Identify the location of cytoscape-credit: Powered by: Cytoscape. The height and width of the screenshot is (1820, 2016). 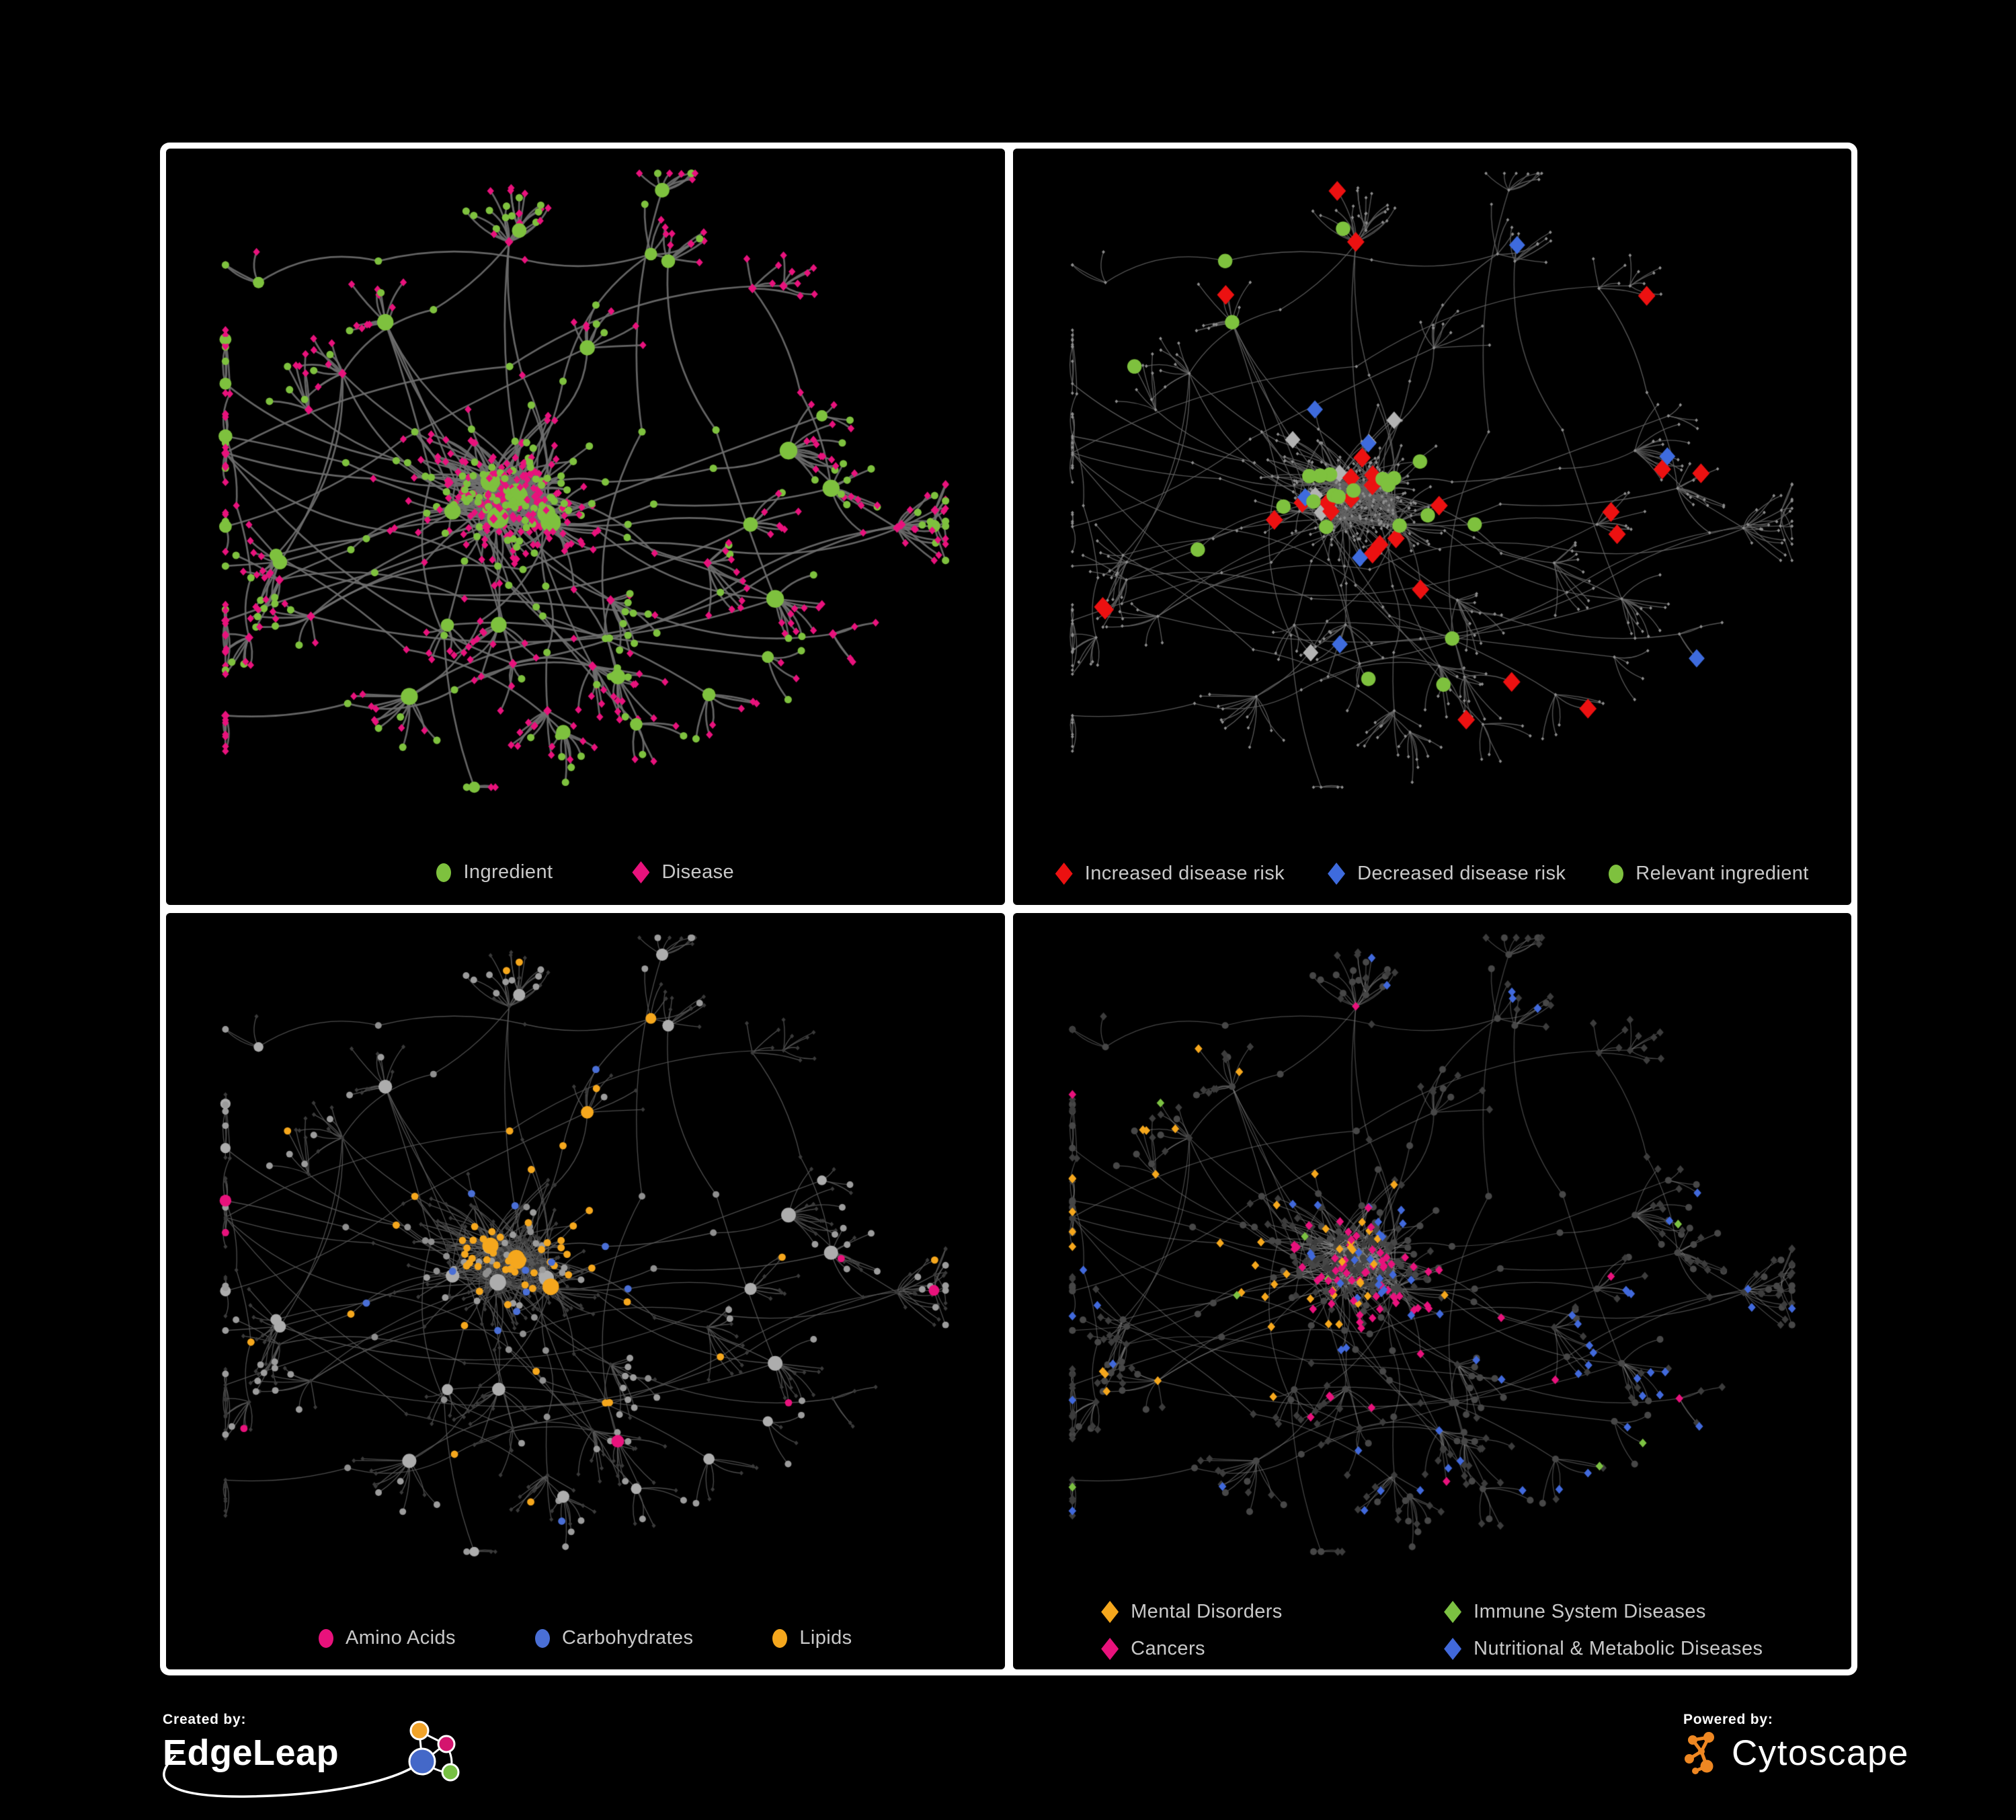
(1844, 1759).